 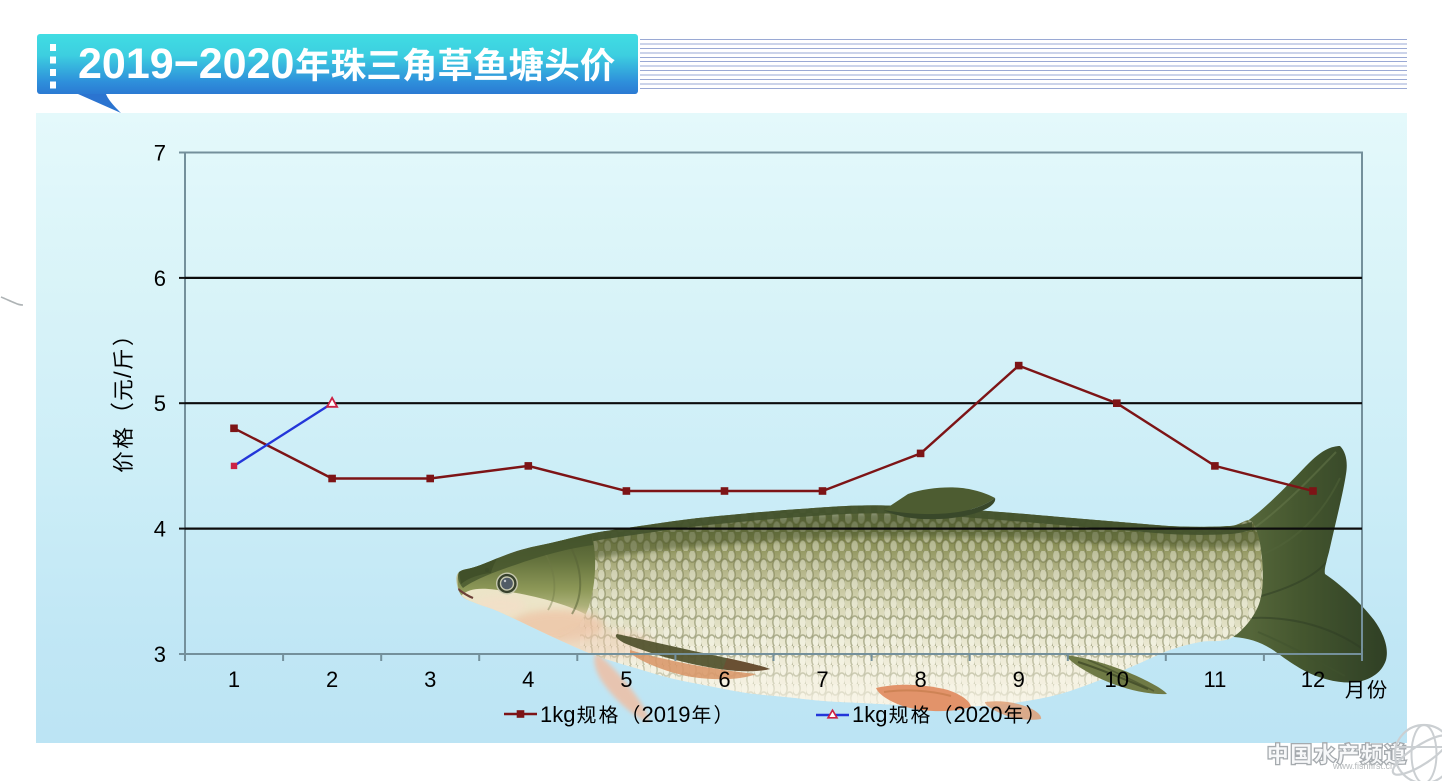 What do you see at coordinates (1214, 679) in the screenshot?
I see `svg-text: 11` at bounding box center [1214, 679].